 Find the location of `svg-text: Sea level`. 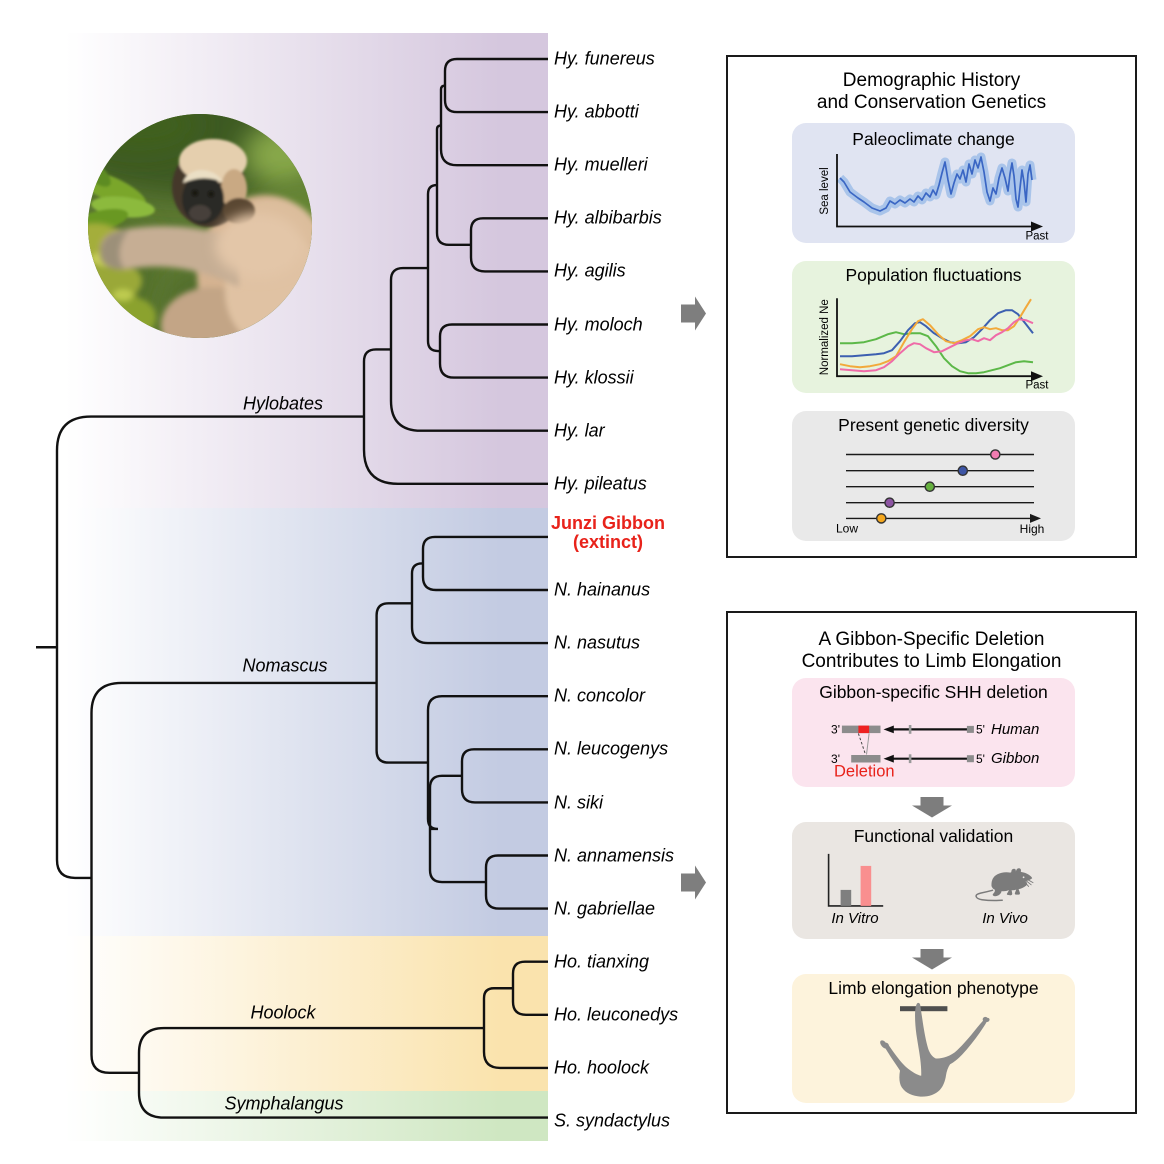

svg-text: Sea level is located at coordinates (825, 190).